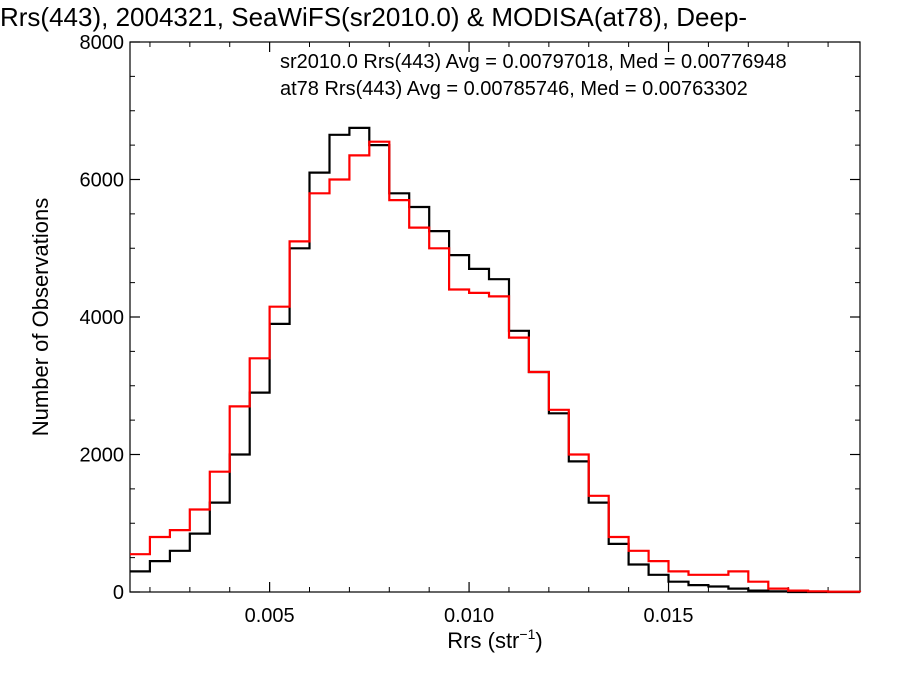 The width and height of the screenshot is (900, 675). What do you see at coordinates (102, 181) in the screenshot?
I see `y-tick-label: 6000` at bounding box center [102, 181].